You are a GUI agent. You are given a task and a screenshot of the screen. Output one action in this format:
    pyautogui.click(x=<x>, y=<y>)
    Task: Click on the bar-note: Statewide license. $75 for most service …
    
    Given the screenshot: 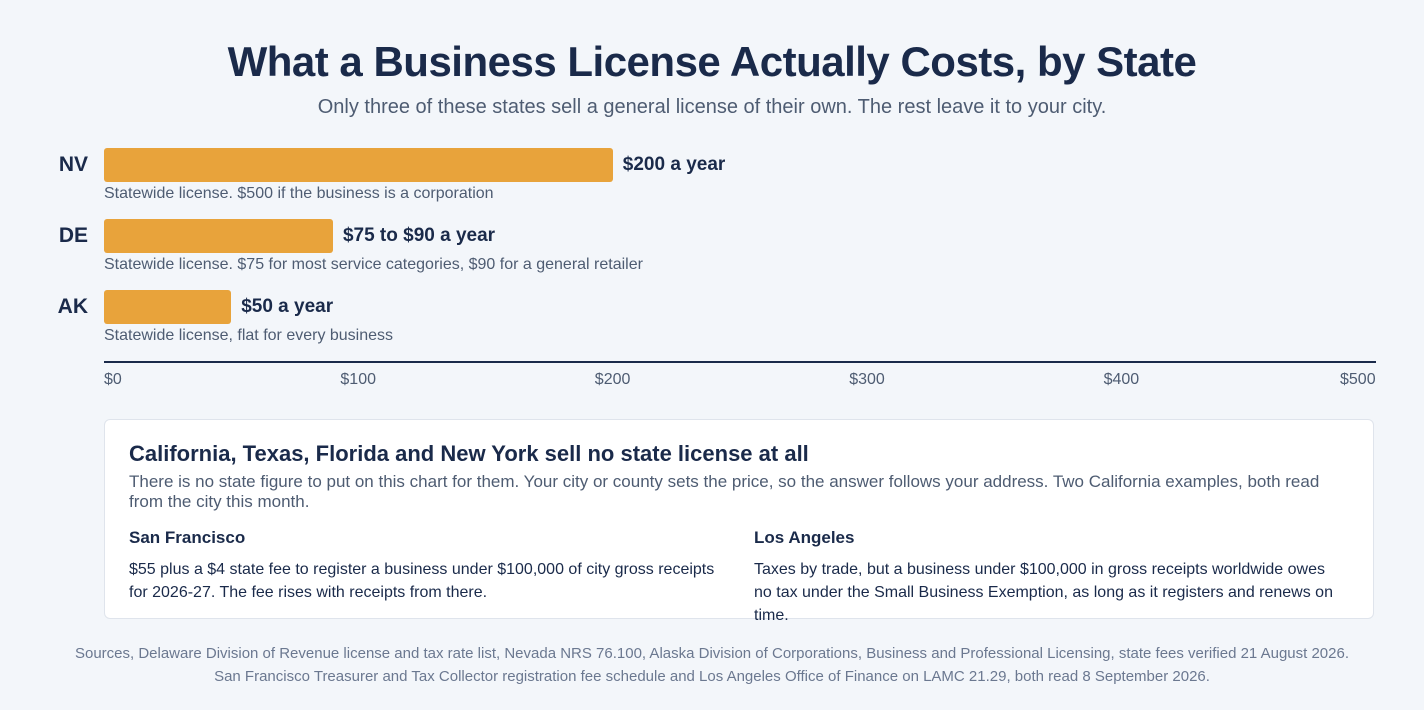 What is the action you would take?
    pyautogui.click(x=373, y=264)
    